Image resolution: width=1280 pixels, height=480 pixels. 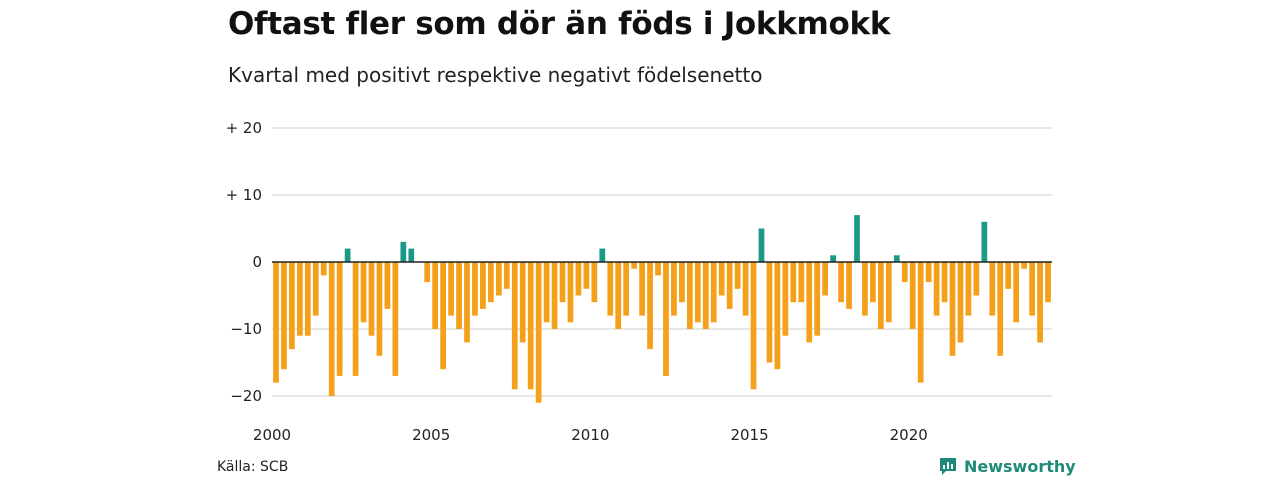 I want to click on chart-title: Oftast fler som dör än föds i Jokkmokk, so click(x=559, y=24).